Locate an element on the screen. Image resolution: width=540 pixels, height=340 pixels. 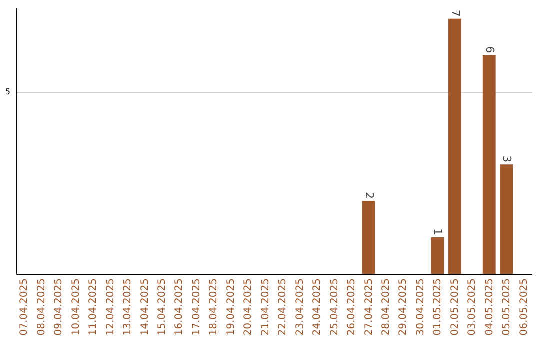
x-tick-label: 19.04.2025 is located at coordinates (231, 307).